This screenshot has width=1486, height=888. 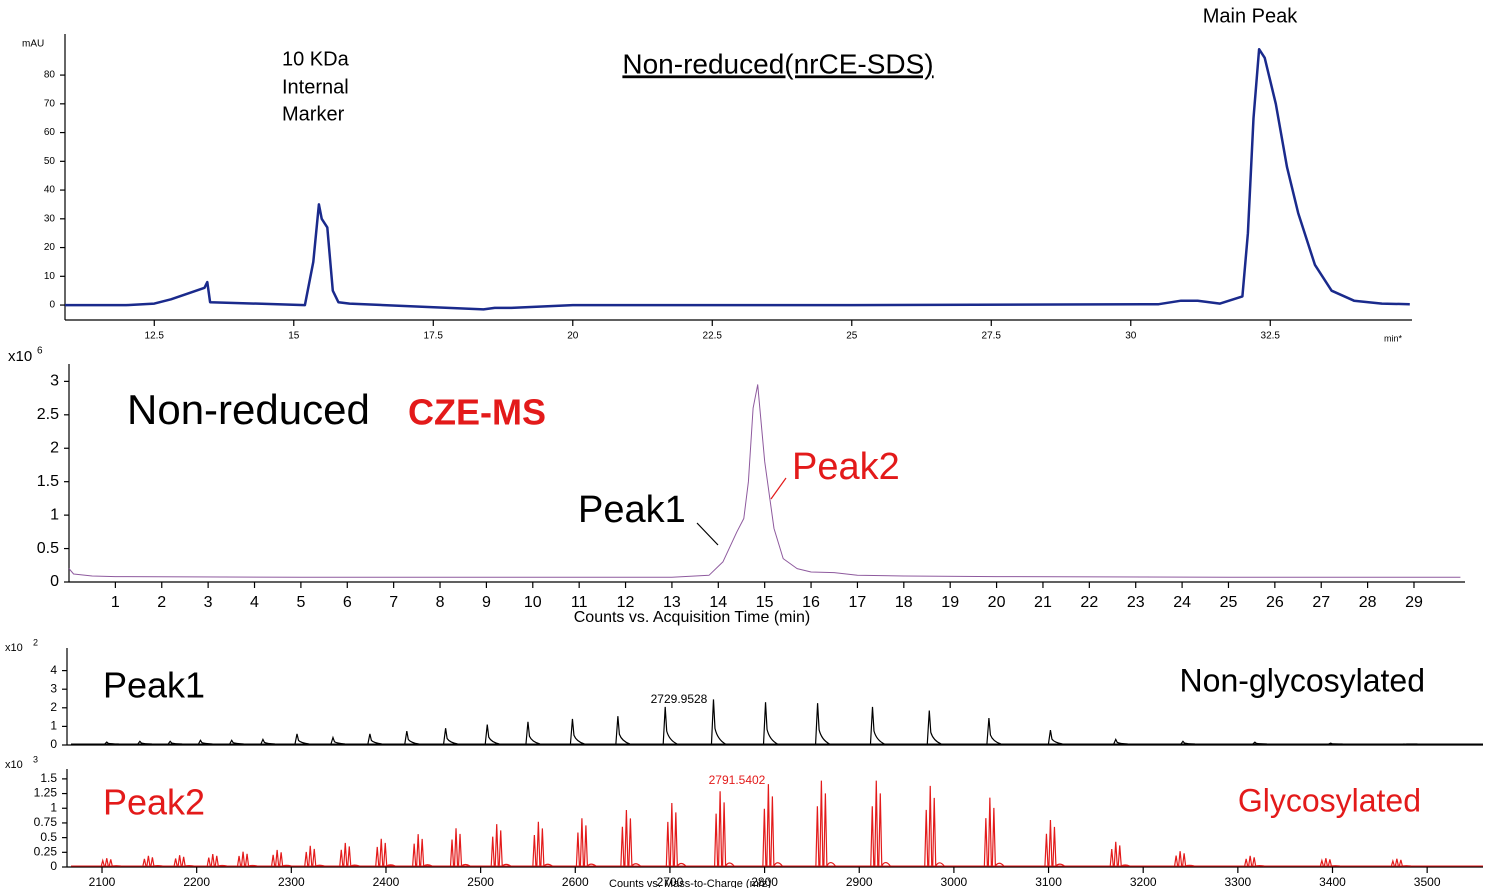 What do you see at coordinates (316, 59) in the screenshot?
I see `annotation: 10 KDa` at bounding box center [316, 59].